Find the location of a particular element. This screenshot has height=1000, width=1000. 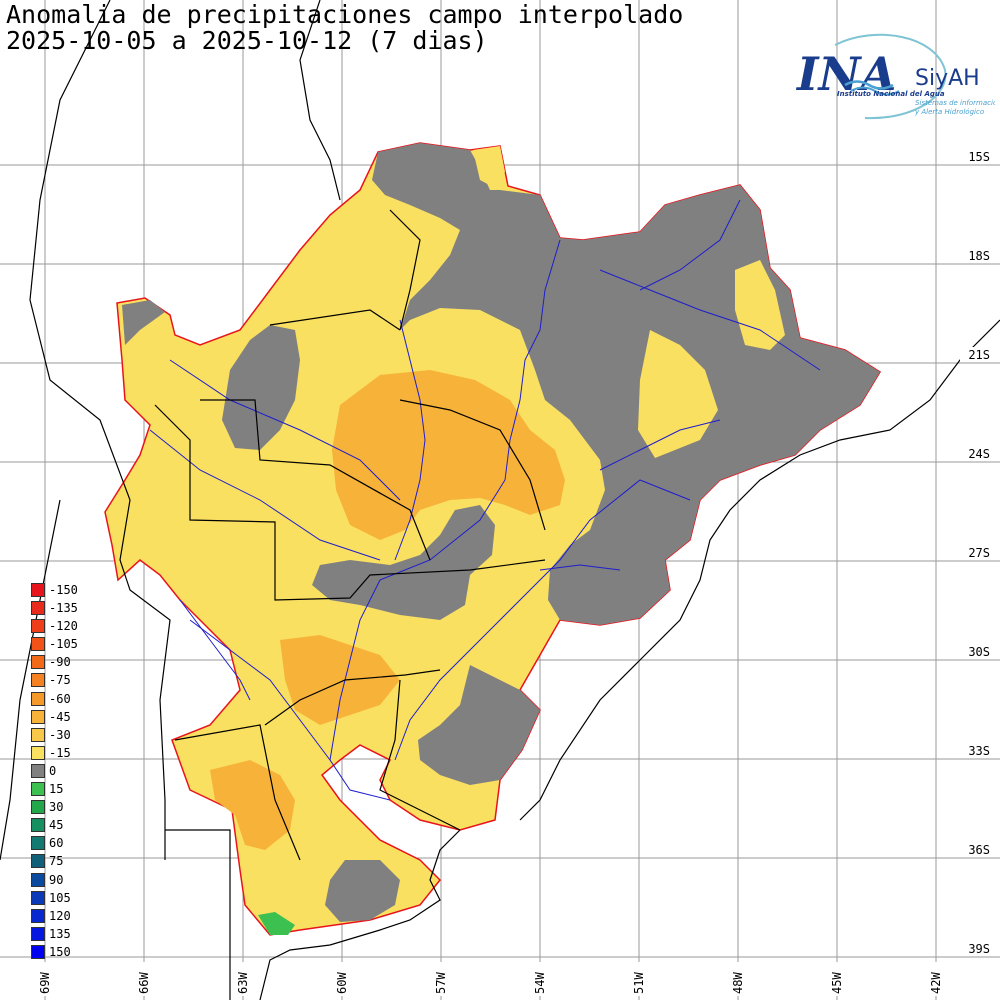

anomaly-zone-yellow-northeast is located at coordinates (760, 305).